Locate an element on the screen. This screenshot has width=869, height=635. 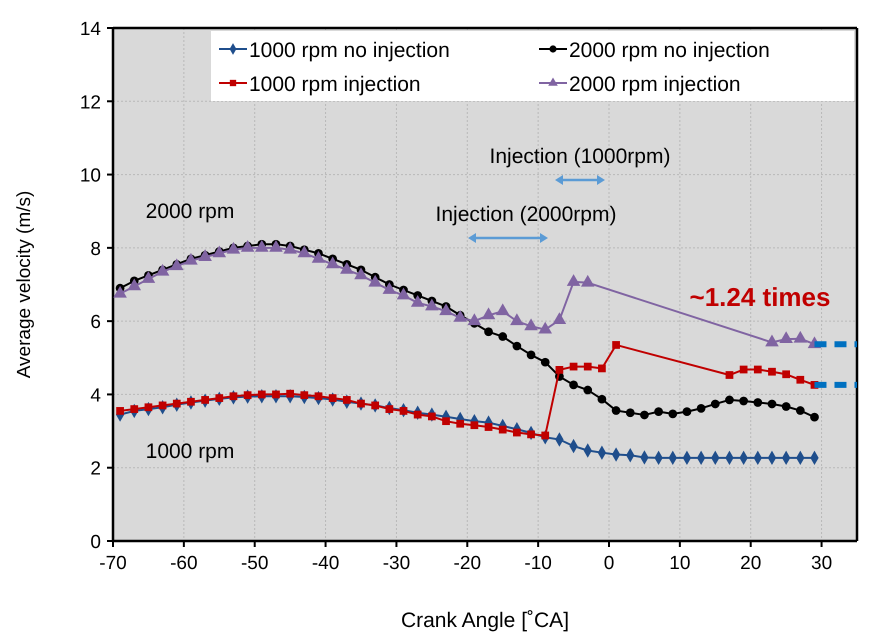
y-tick-label: 2 is located at coordinates (95, 469).